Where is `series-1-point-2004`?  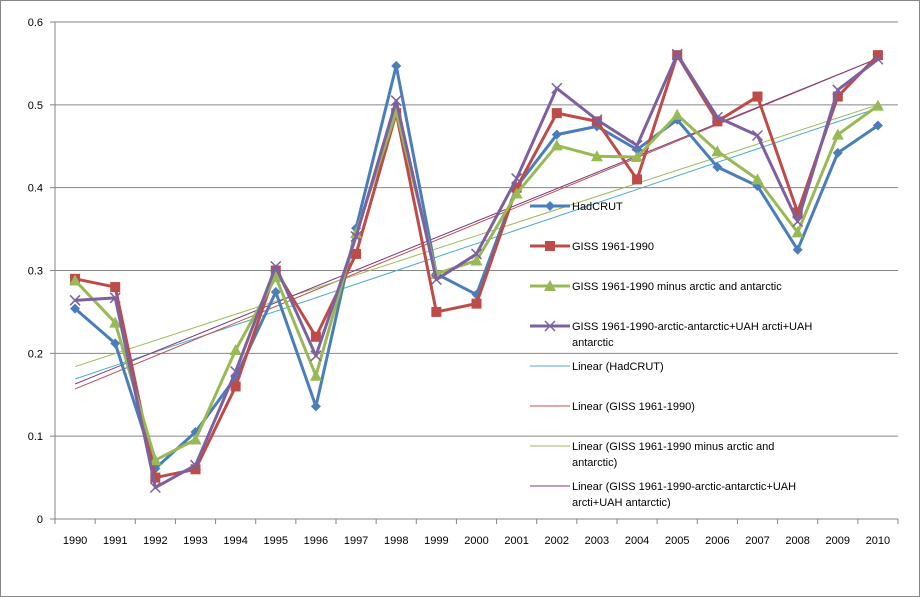 series-1-point-2004 is located at coordinates (637, 179).